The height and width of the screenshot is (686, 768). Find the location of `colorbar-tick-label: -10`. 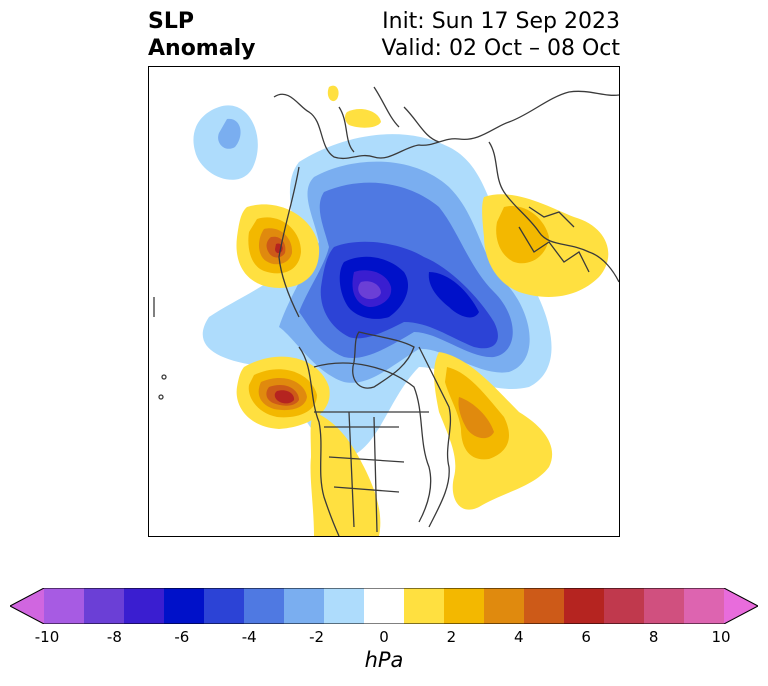

colorbar-tick-label: -10 is located at coordinates (47, 637).